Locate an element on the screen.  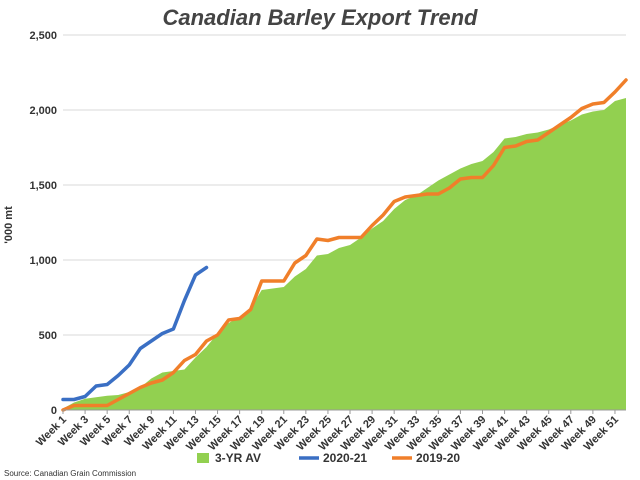
y-tick-label: 0 is located at coordinates (54, 411).